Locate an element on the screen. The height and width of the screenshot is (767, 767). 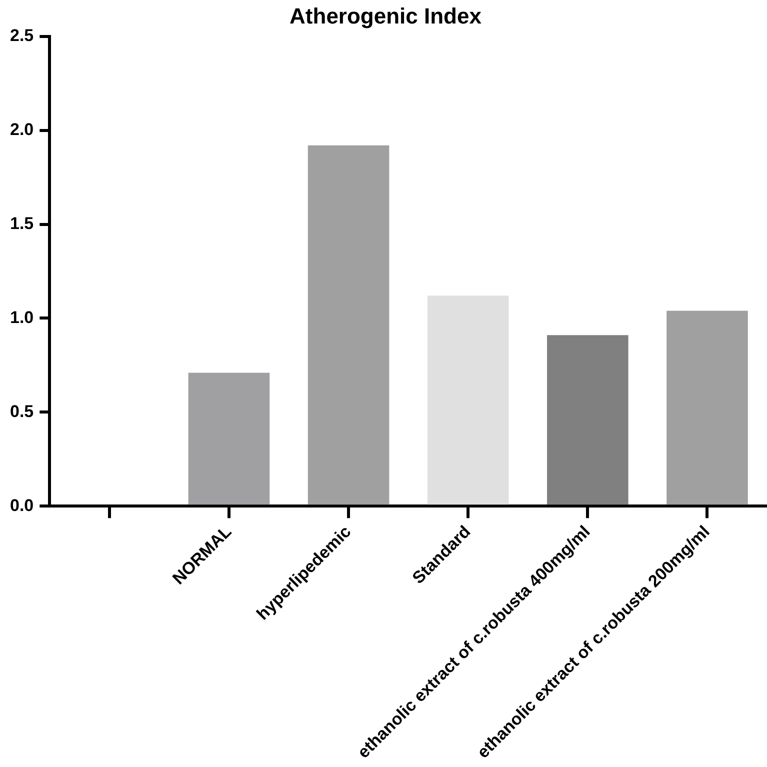
y-tick-label: 1.0 is located at coordinates (22, 317).